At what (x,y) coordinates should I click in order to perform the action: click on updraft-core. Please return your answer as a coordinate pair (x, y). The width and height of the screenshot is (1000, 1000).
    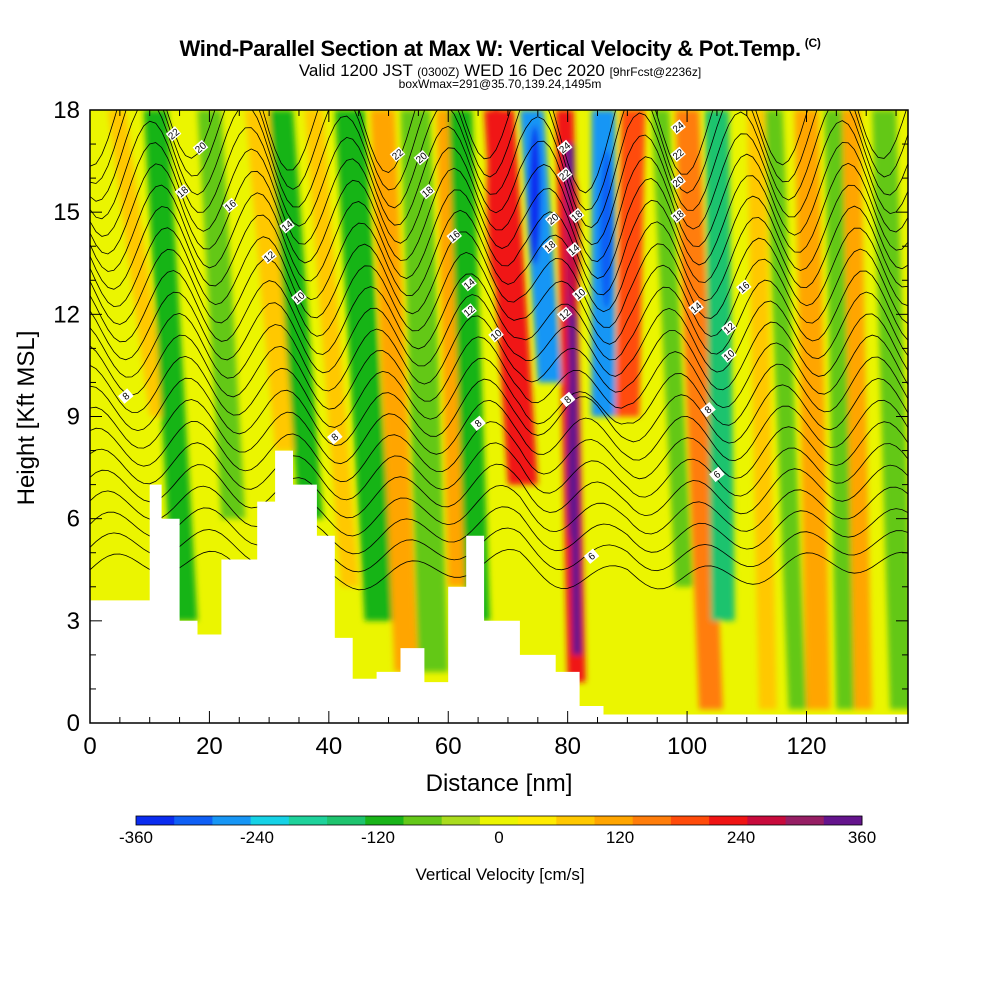
    Looking at the image, I should click on (570, 450).